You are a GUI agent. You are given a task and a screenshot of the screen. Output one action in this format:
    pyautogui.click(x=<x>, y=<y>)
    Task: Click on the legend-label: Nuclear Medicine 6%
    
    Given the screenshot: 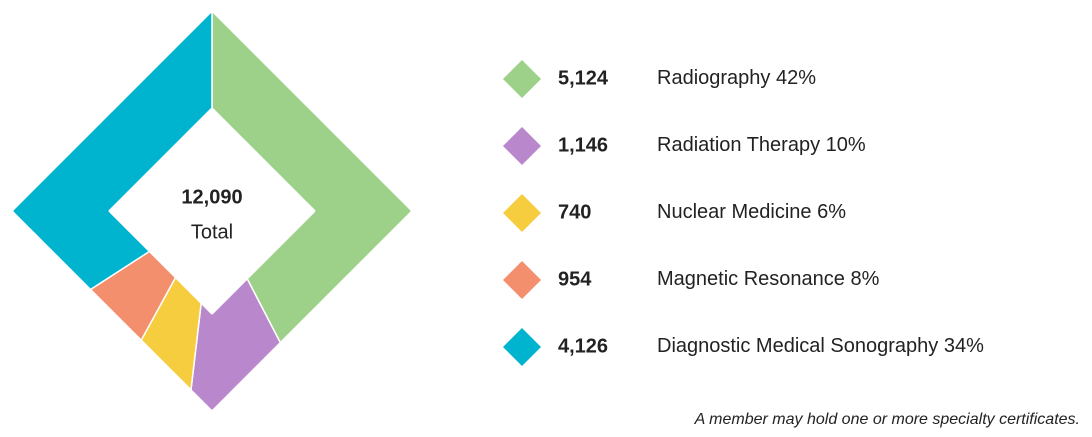 What is the action you would take?
    pyautogui.click(x=751, y=212)
    